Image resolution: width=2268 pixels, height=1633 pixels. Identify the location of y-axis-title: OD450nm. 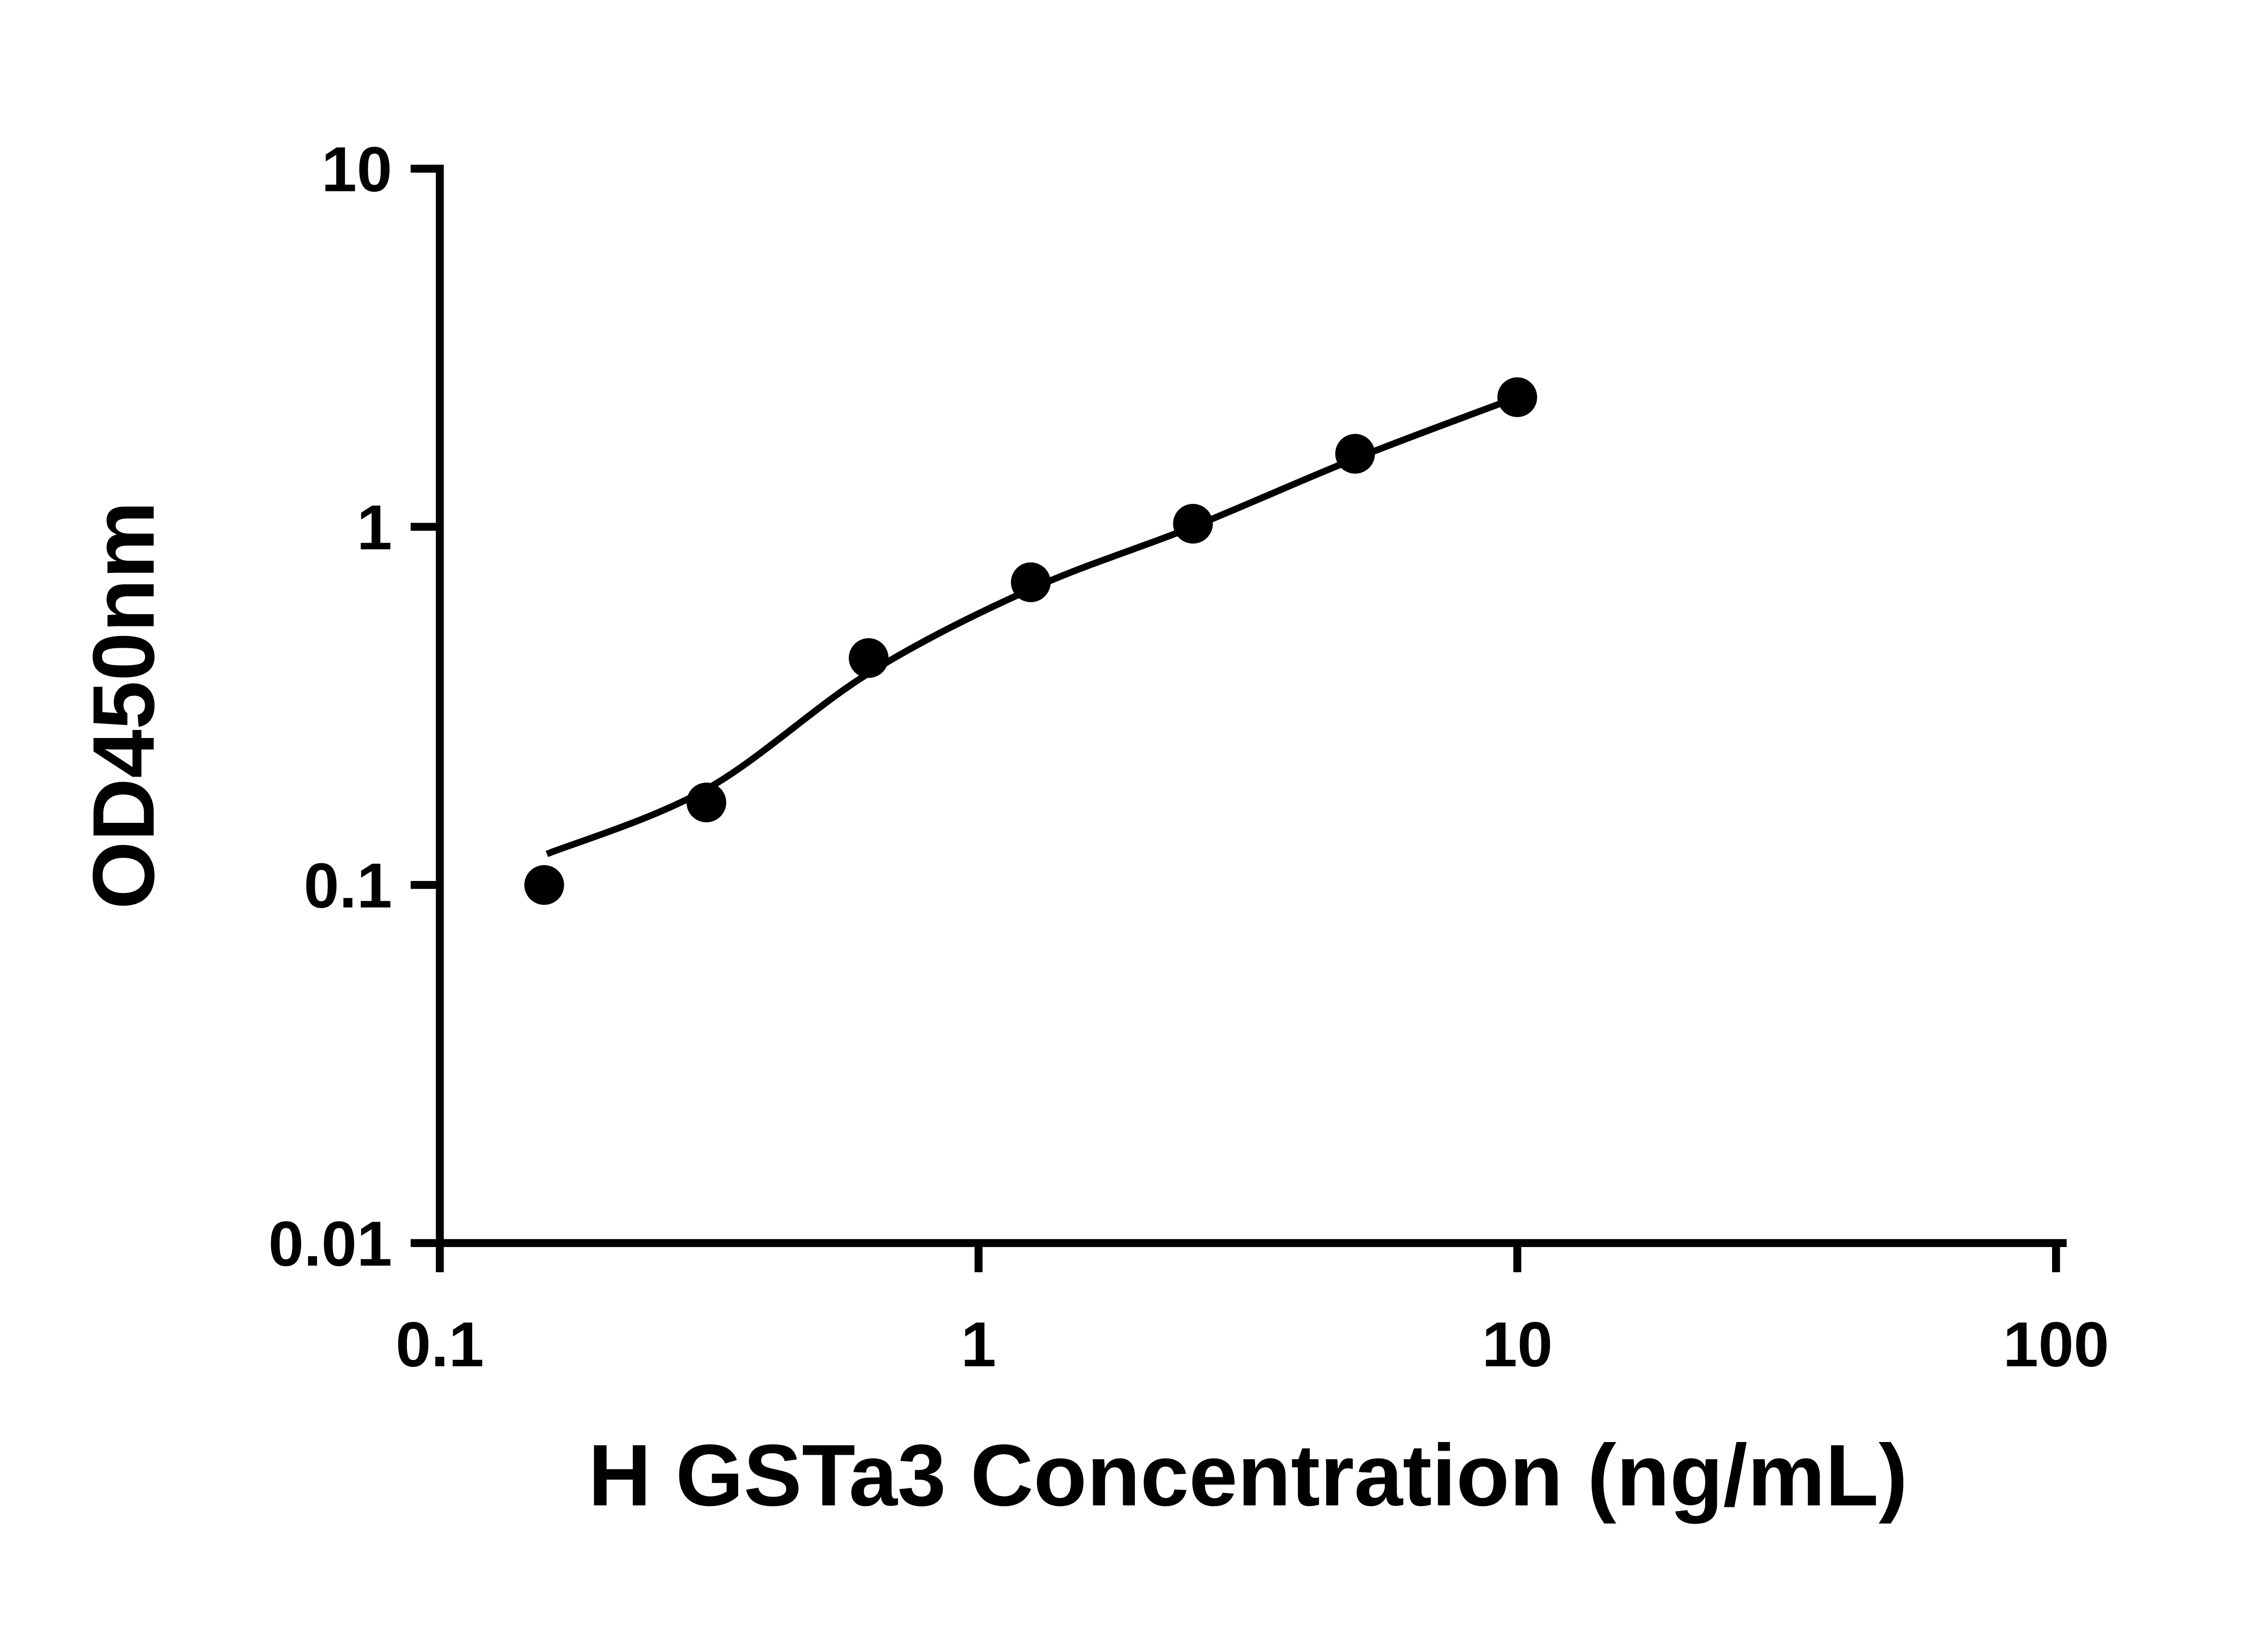
(123, 705).